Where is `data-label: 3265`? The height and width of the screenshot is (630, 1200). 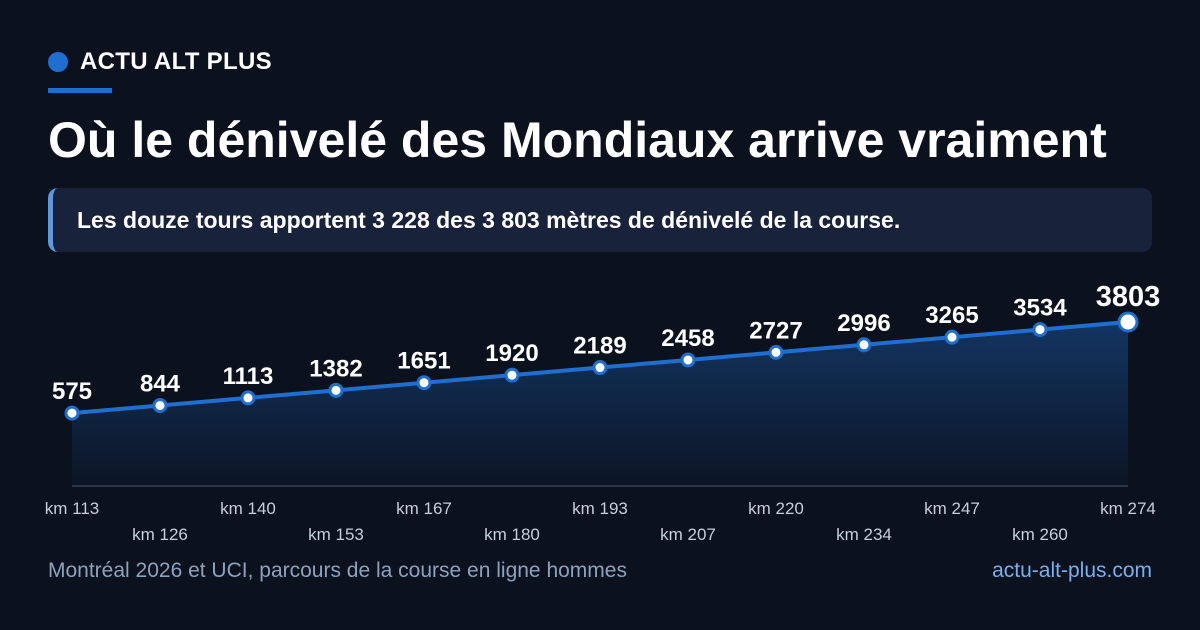 data-label: 3265 is located at coordinates (951, 315).